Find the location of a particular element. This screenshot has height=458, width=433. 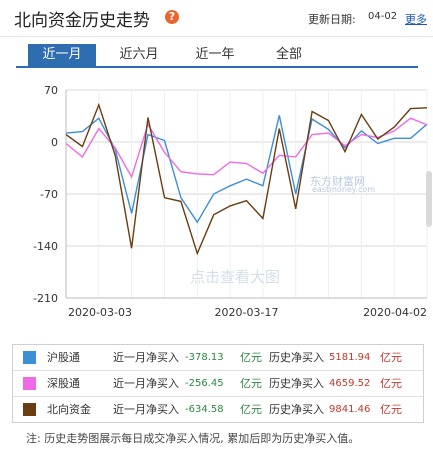

x-tick-label: 2020-03-03 is located at coordinates (100, 312).